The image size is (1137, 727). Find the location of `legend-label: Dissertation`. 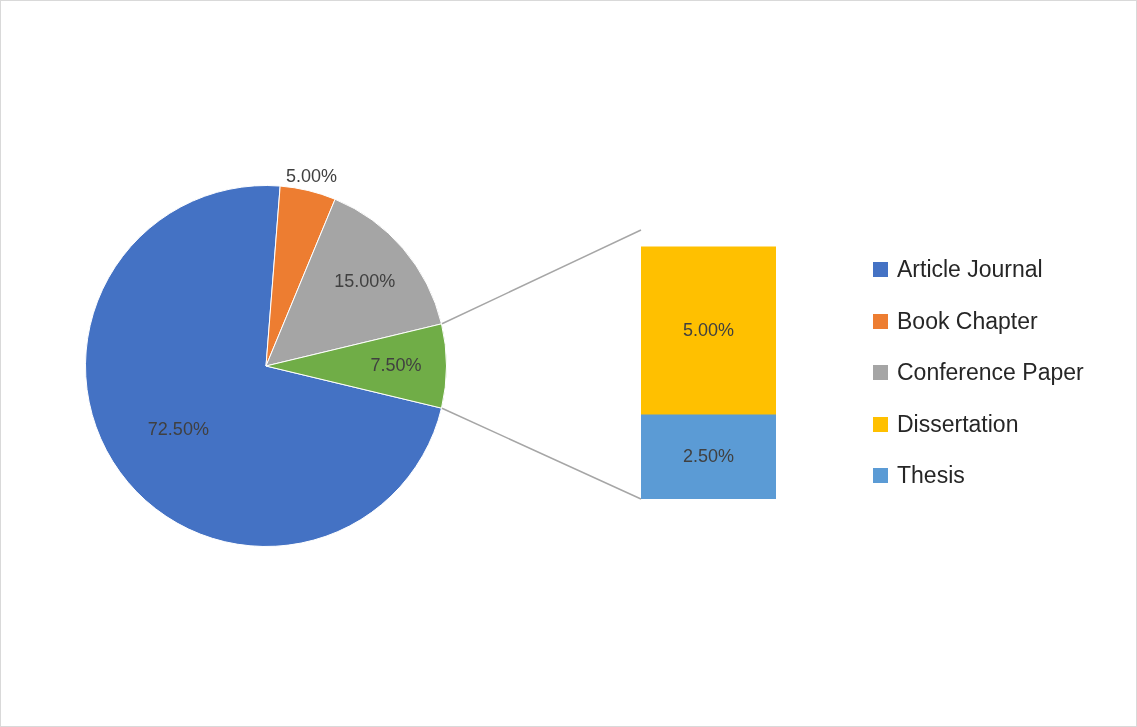

legend-label: Dissertation is located at coordinates (958, 424).